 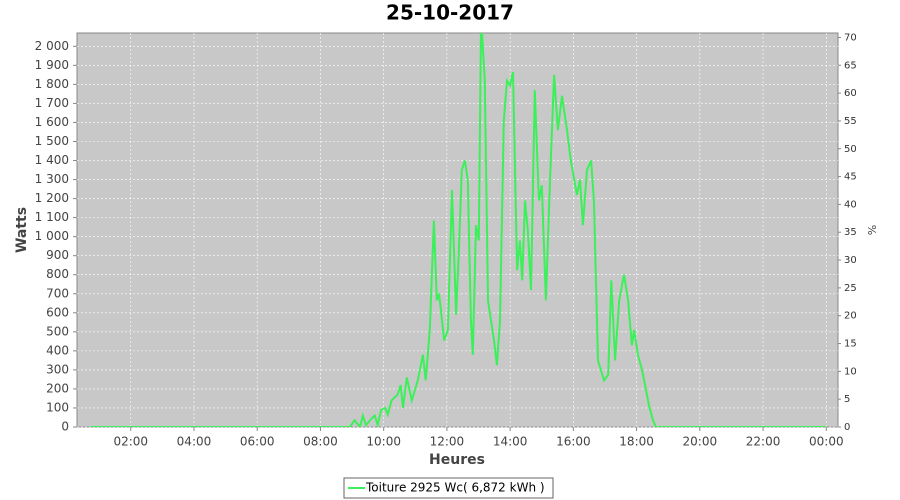 I want to click on legend-label: Toiture 2925 Wc( 6,872 kWh ), so click(x=455, y=488).